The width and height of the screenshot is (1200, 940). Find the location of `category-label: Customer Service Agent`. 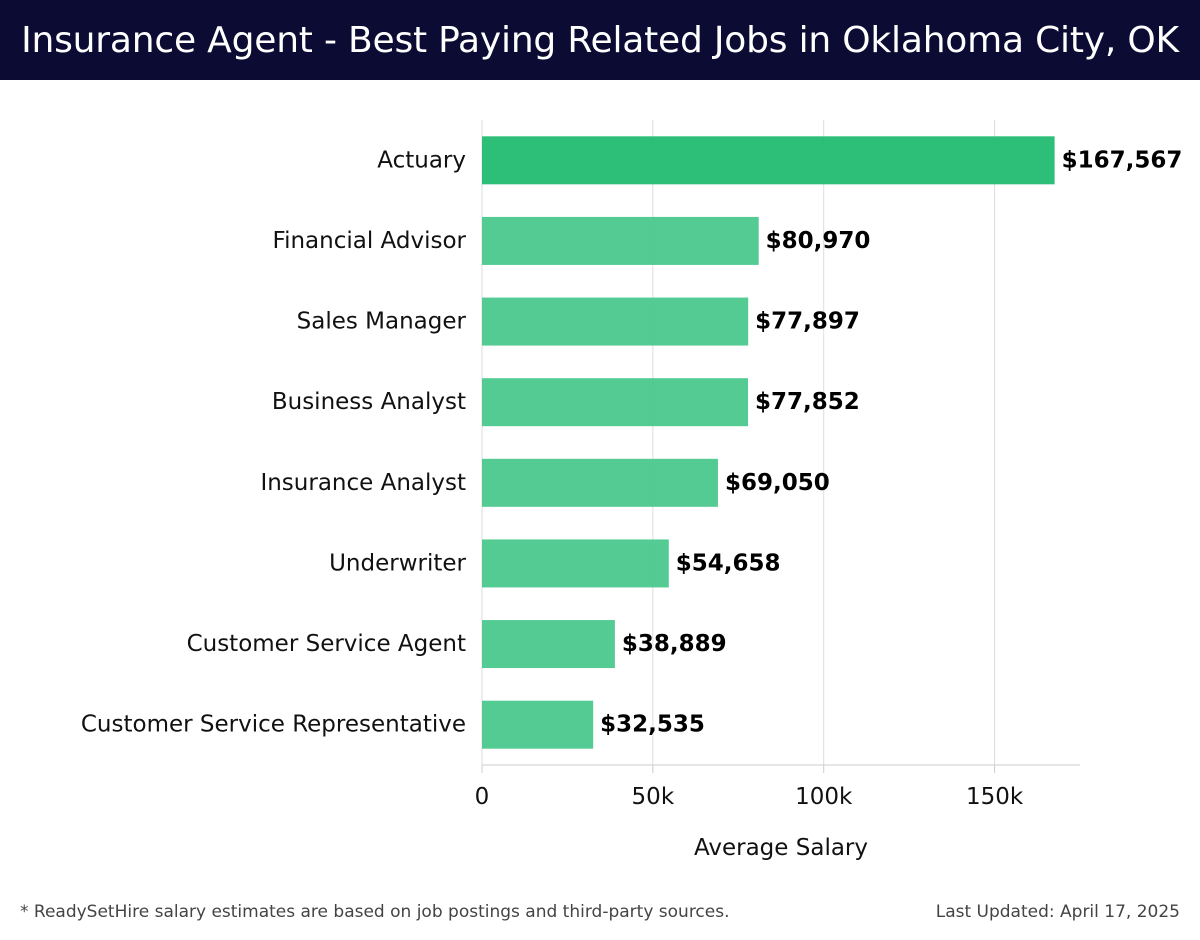

category-label: Customer Service Agent is located at coordinates (326, 644).